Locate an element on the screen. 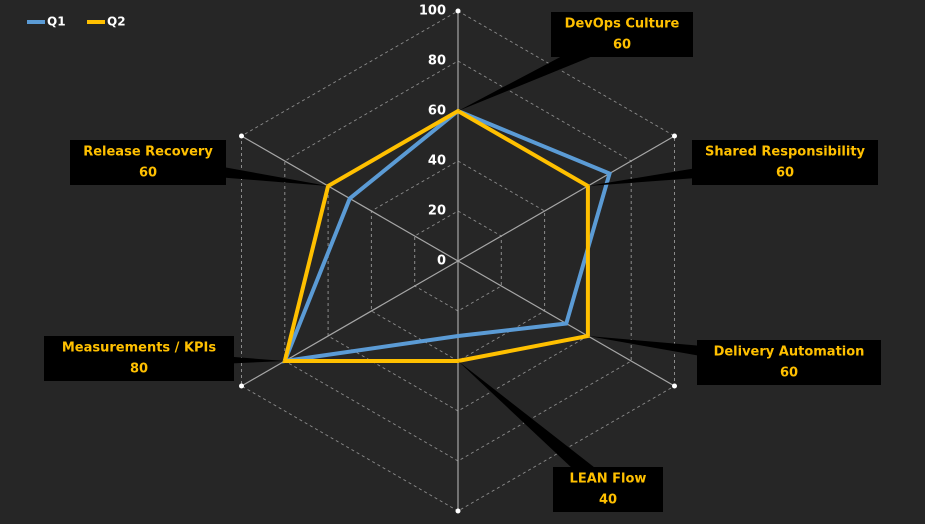 This screenshot has height=524, width=925. callout-category: DevOps Culture is located at coordinates (622, 24).